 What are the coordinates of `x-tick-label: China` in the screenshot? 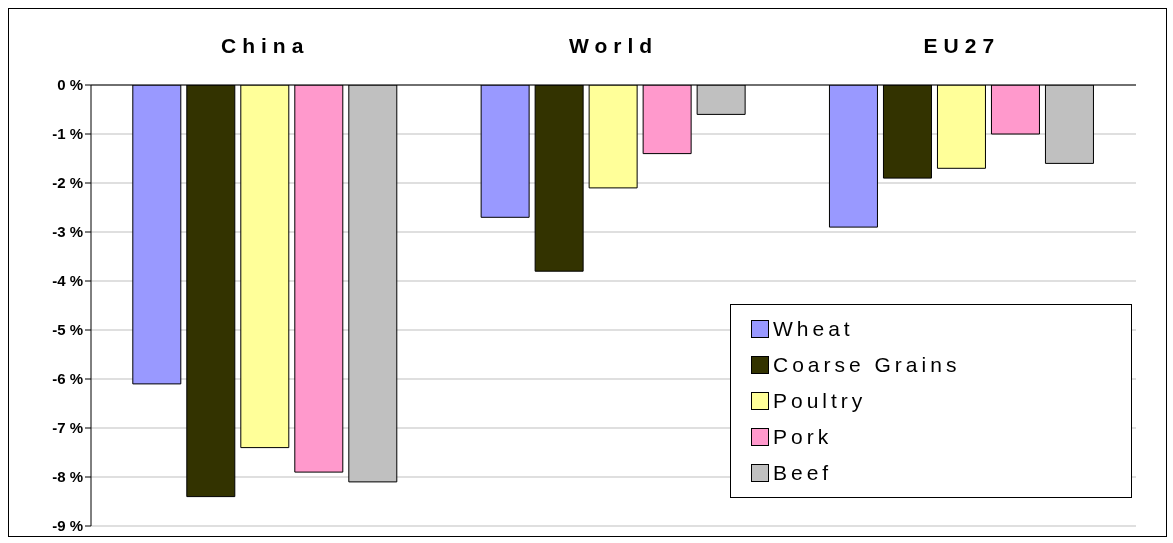 It's located at (265, 45).